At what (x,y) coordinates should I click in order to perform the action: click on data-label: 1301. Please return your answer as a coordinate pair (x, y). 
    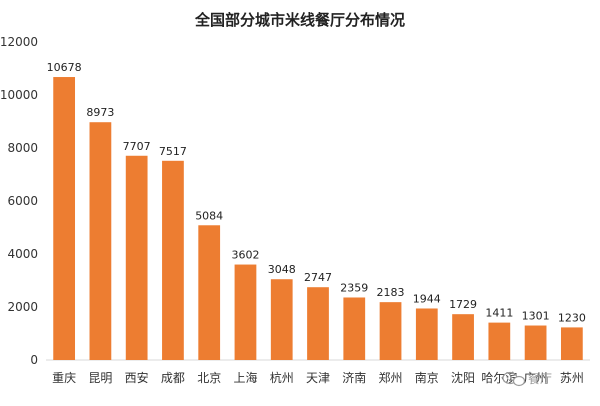
    Looking at the image, I should click on (536, 316).